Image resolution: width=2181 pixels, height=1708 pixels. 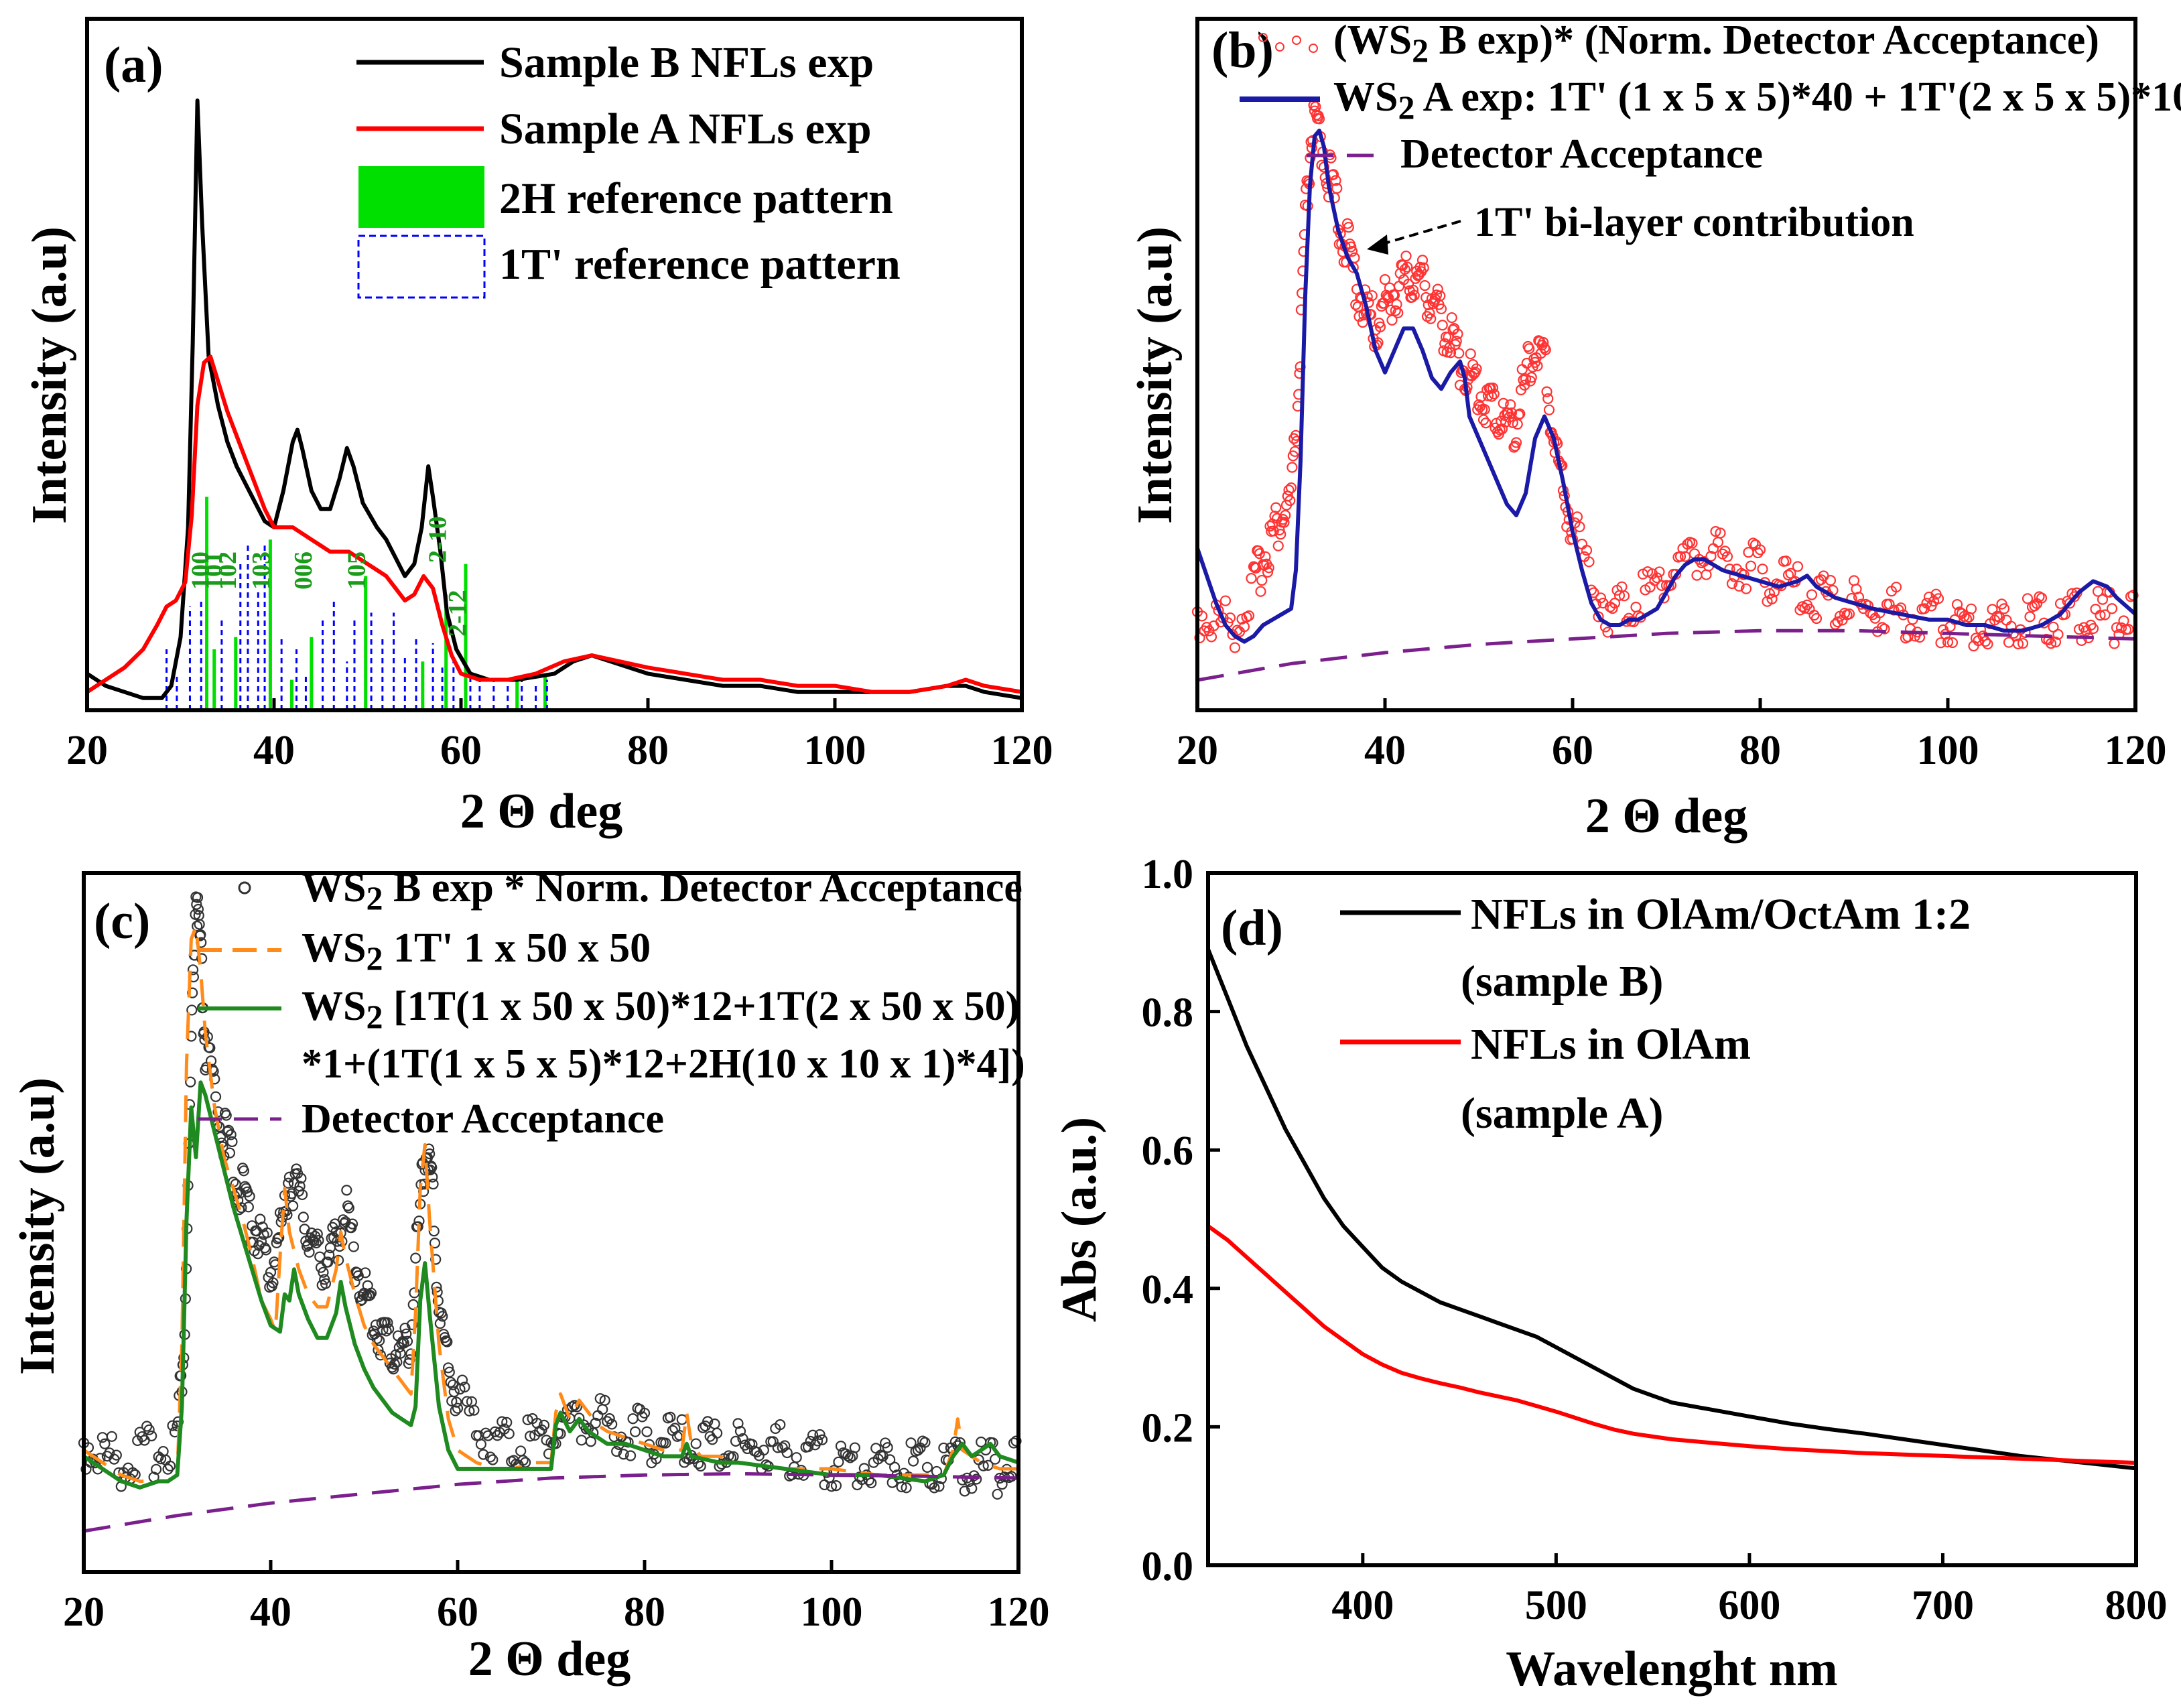 I want to click on y-tick-label: 1.0, so click(x=1168, y=874).